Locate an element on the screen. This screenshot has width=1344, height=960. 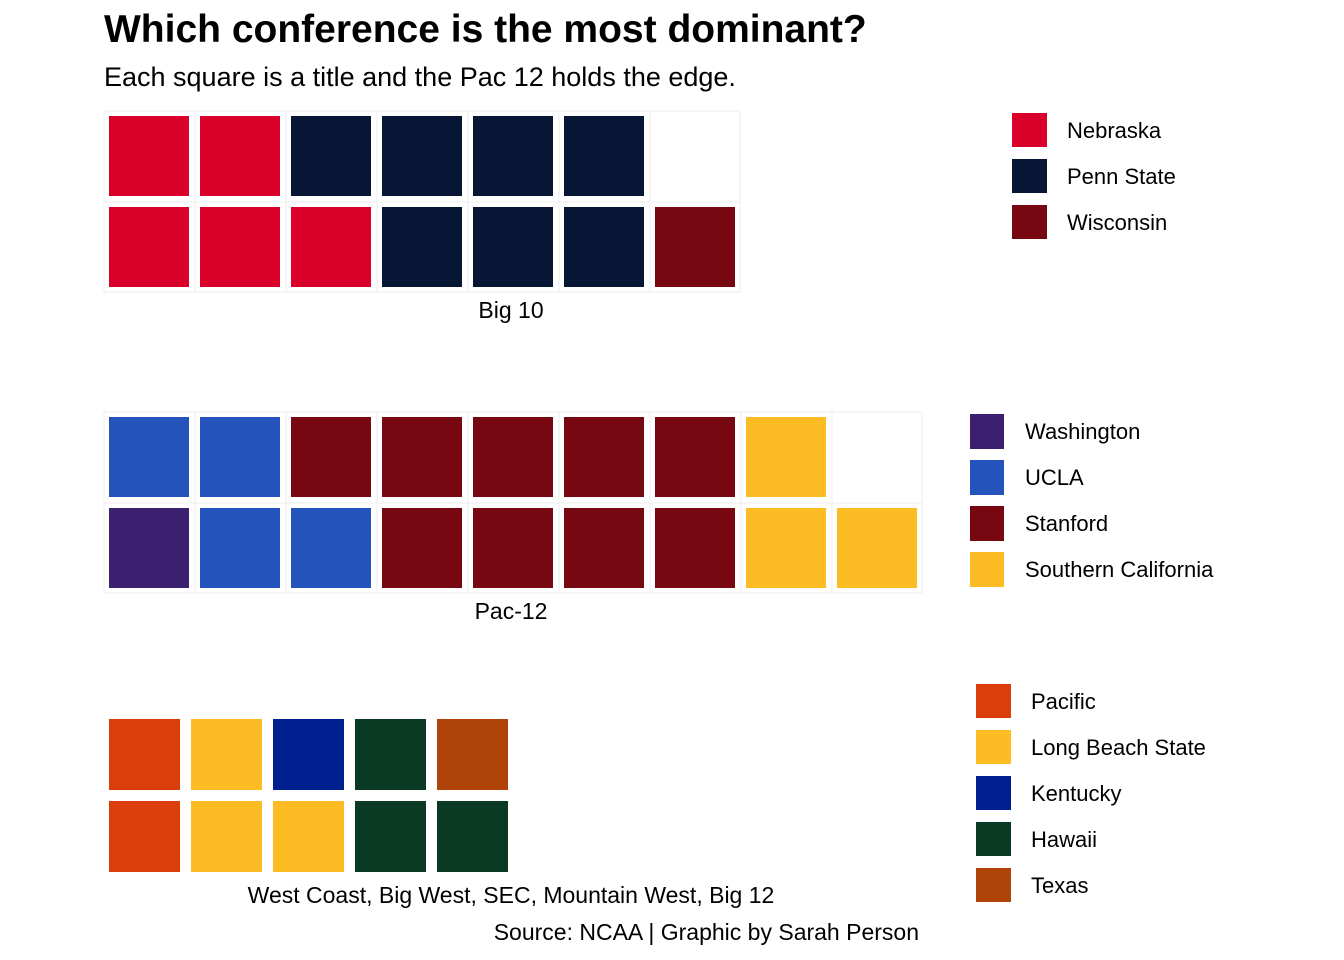
legend-label: Wisconsin is located at coordinates (1117, 222).